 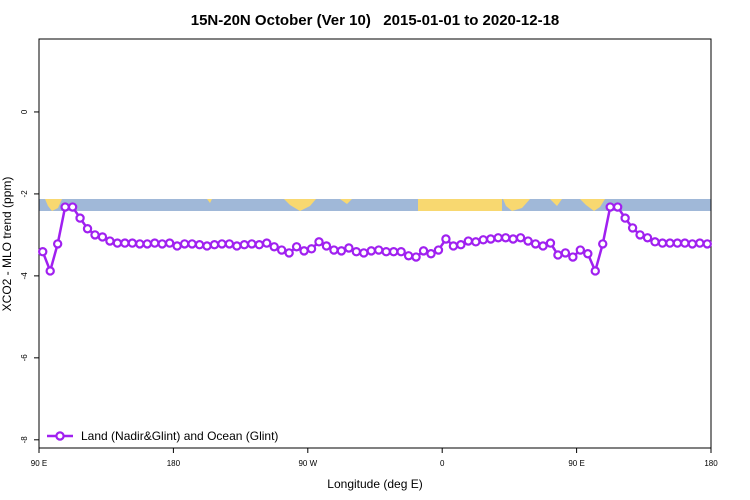 What do you see at coordinates (179, 436) in the screenshot?
I see `legend-label: Land (Nadir&Glint) and Ocean (Glint)` at bounding box center [179, 436].